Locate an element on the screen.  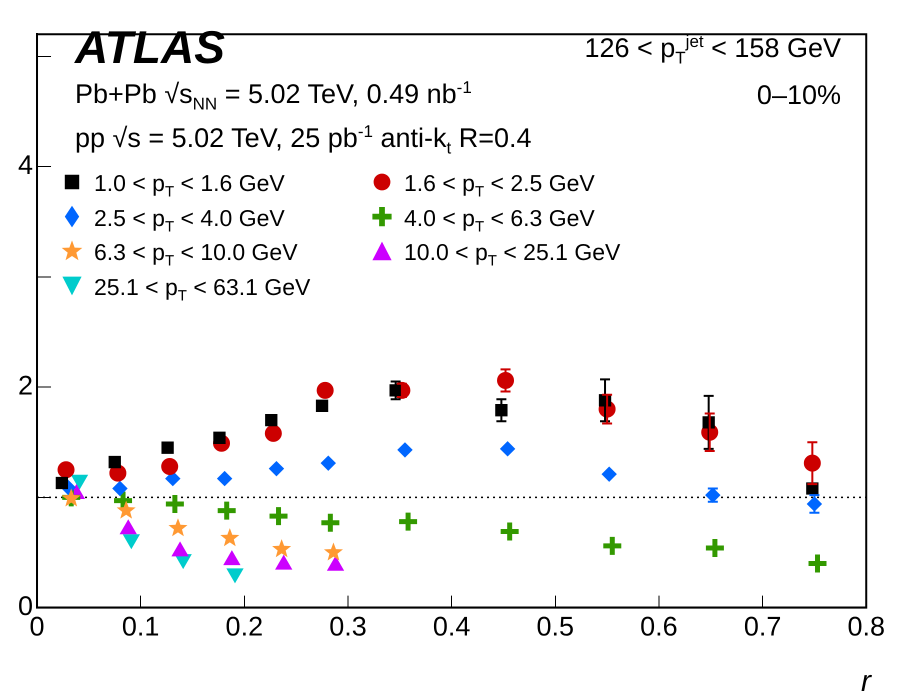
x-tick-label: 0.7 is located at coordinates (763, 626).